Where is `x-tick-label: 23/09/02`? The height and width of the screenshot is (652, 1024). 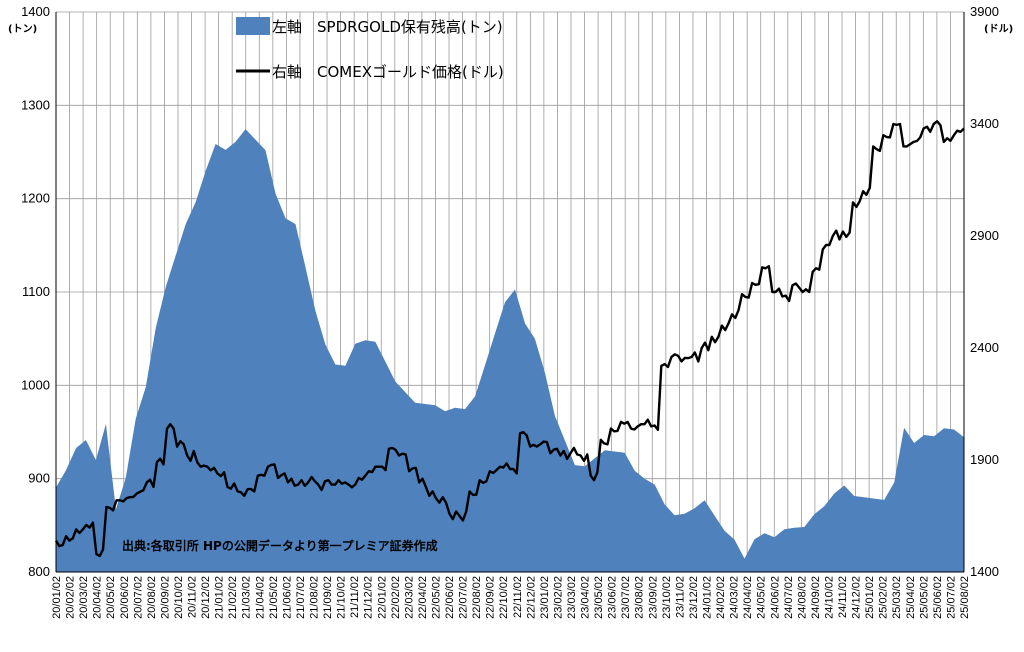 x-tick-label: 23/09/02 is located at coordinates (653, 597).